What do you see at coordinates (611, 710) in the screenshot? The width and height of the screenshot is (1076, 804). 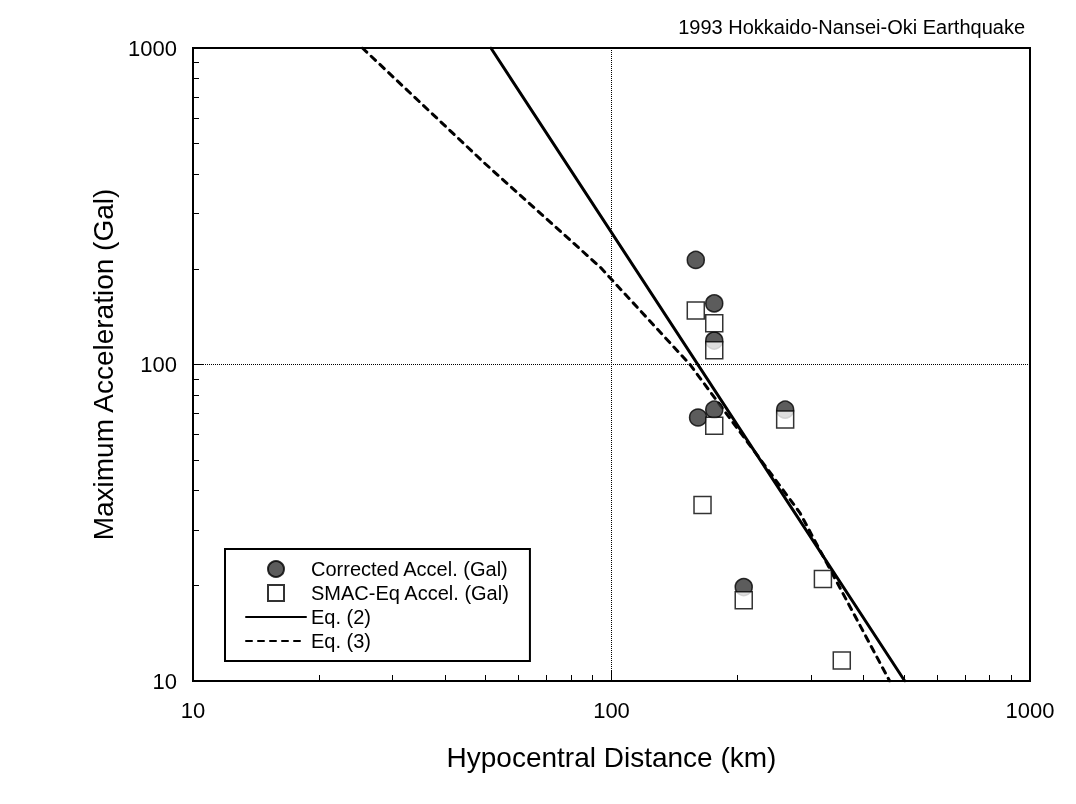 I see `x-tick-label: 100` at bounding box center [611, 710].